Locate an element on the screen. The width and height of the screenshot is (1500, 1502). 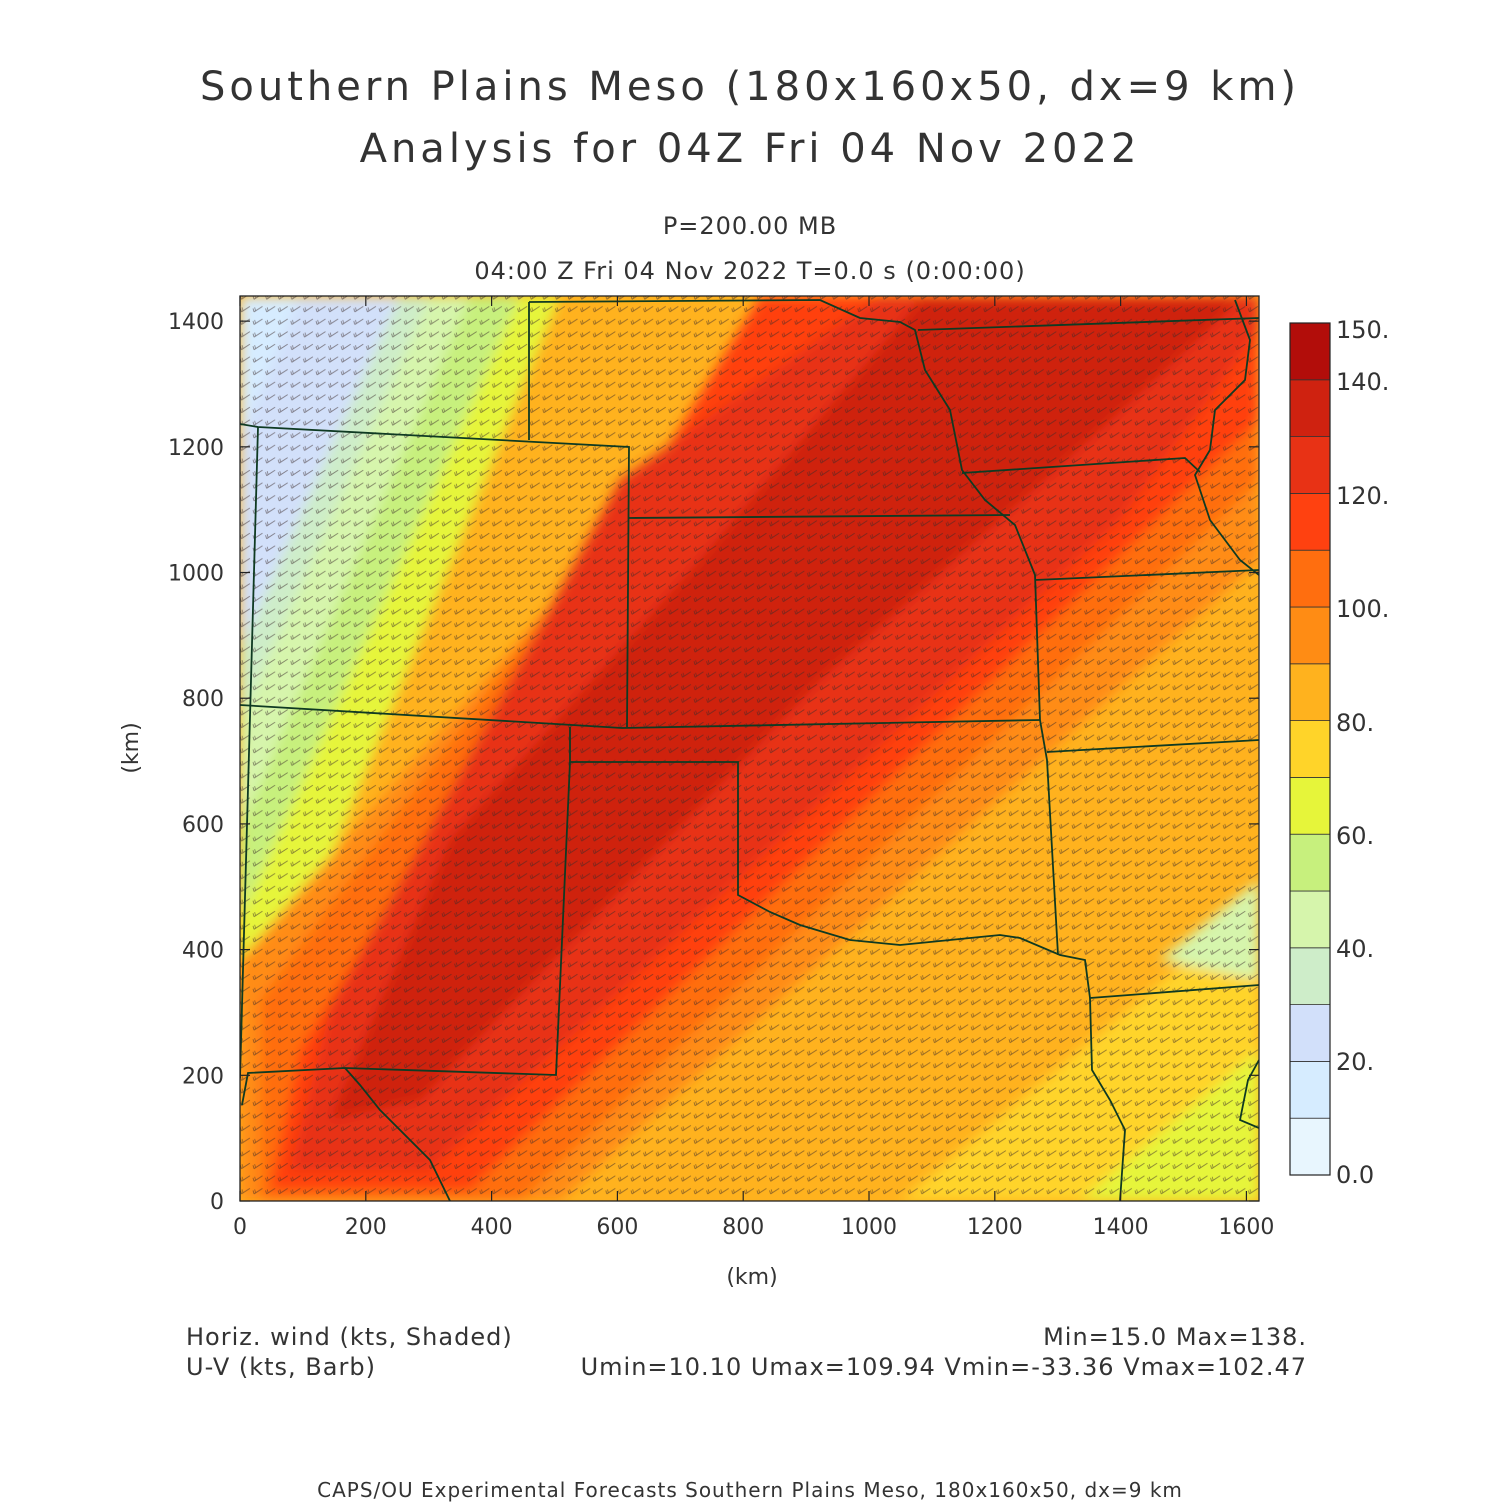
colorbar-label: 80. is located at coordinates (1355, 723).